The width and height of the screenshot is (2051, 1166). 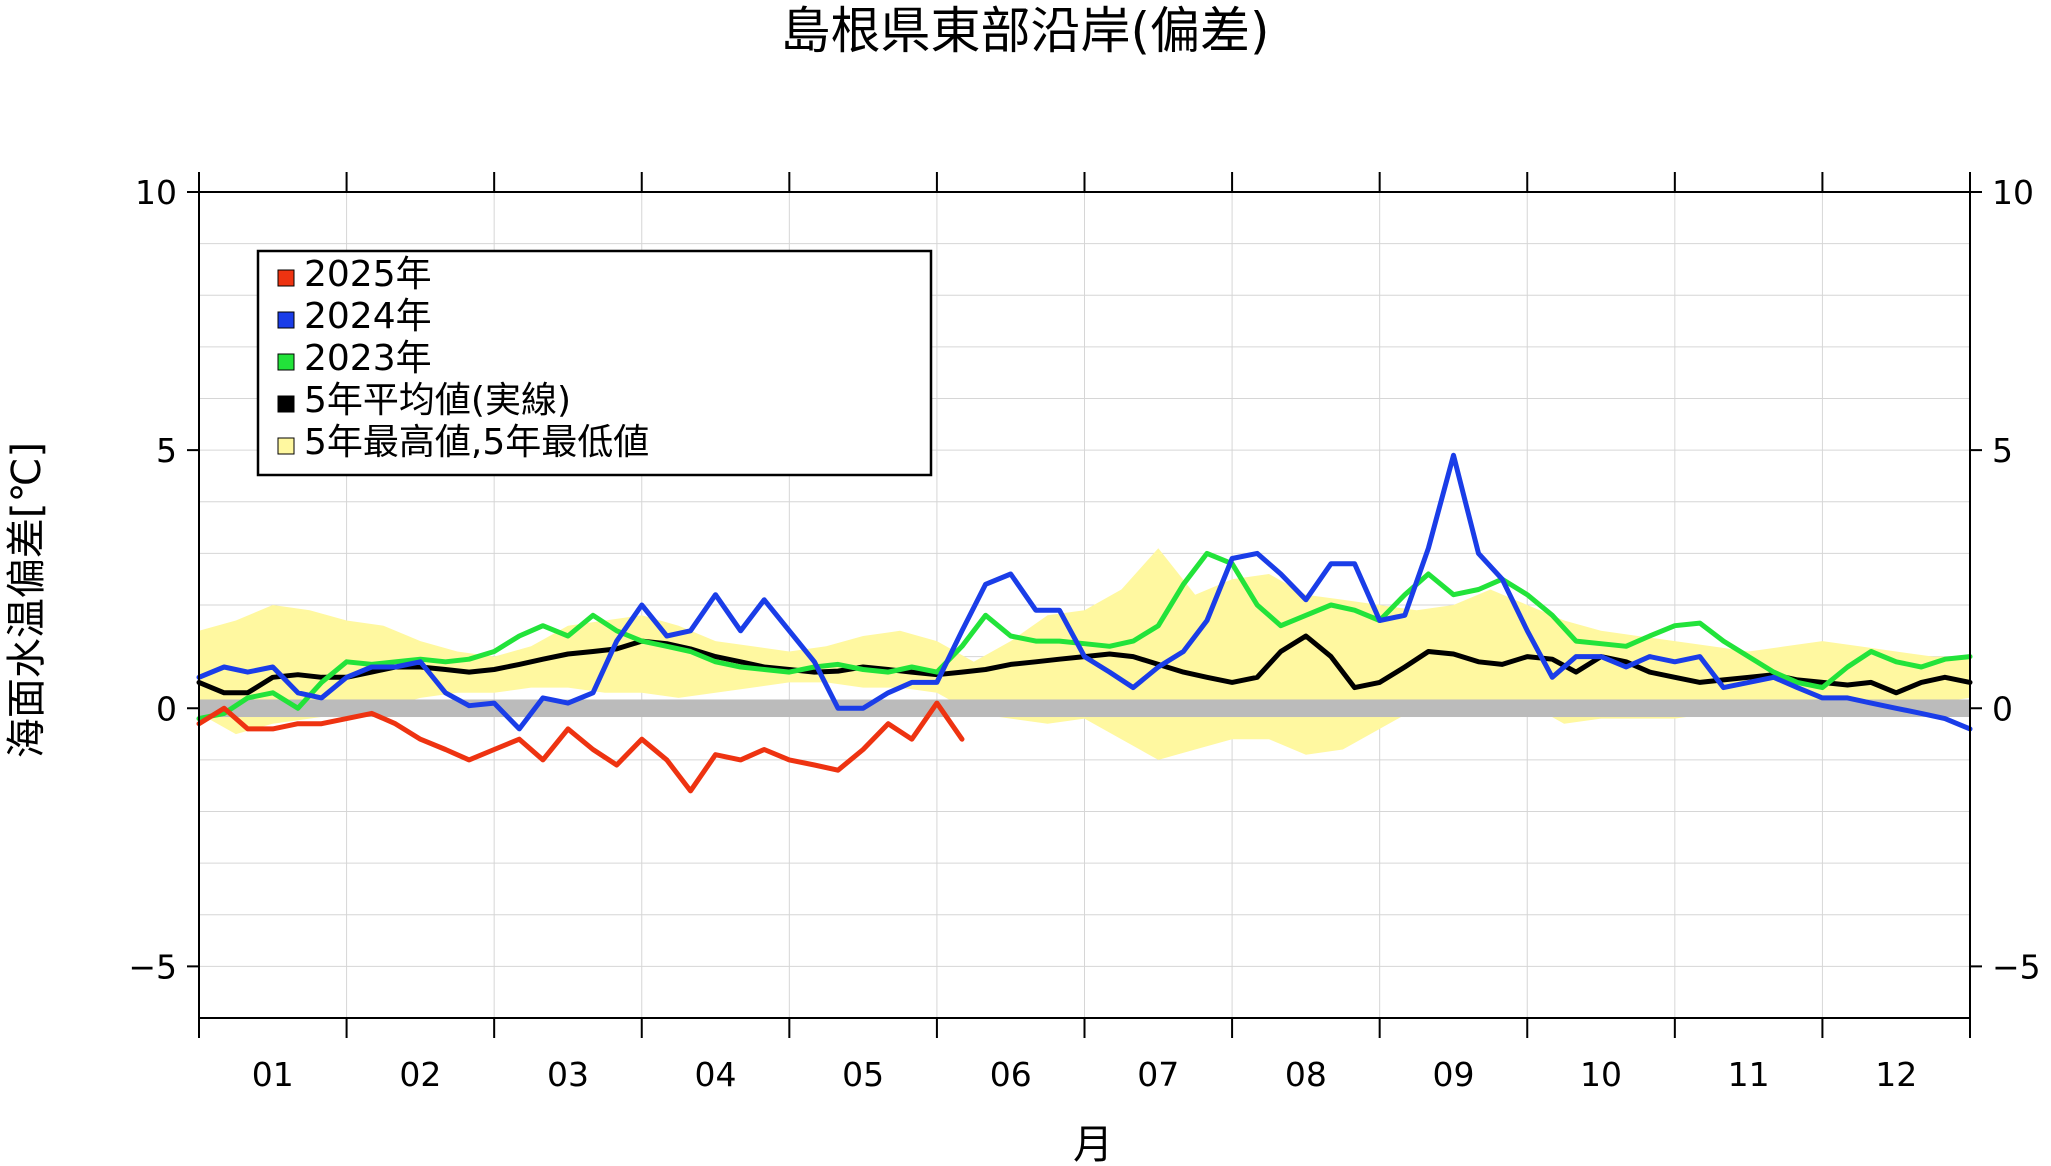 What do you see at coordinates (1896, 1074) in the screenshot?
I see `x-tick-label: 12` at bounding box center [1896, 1074].